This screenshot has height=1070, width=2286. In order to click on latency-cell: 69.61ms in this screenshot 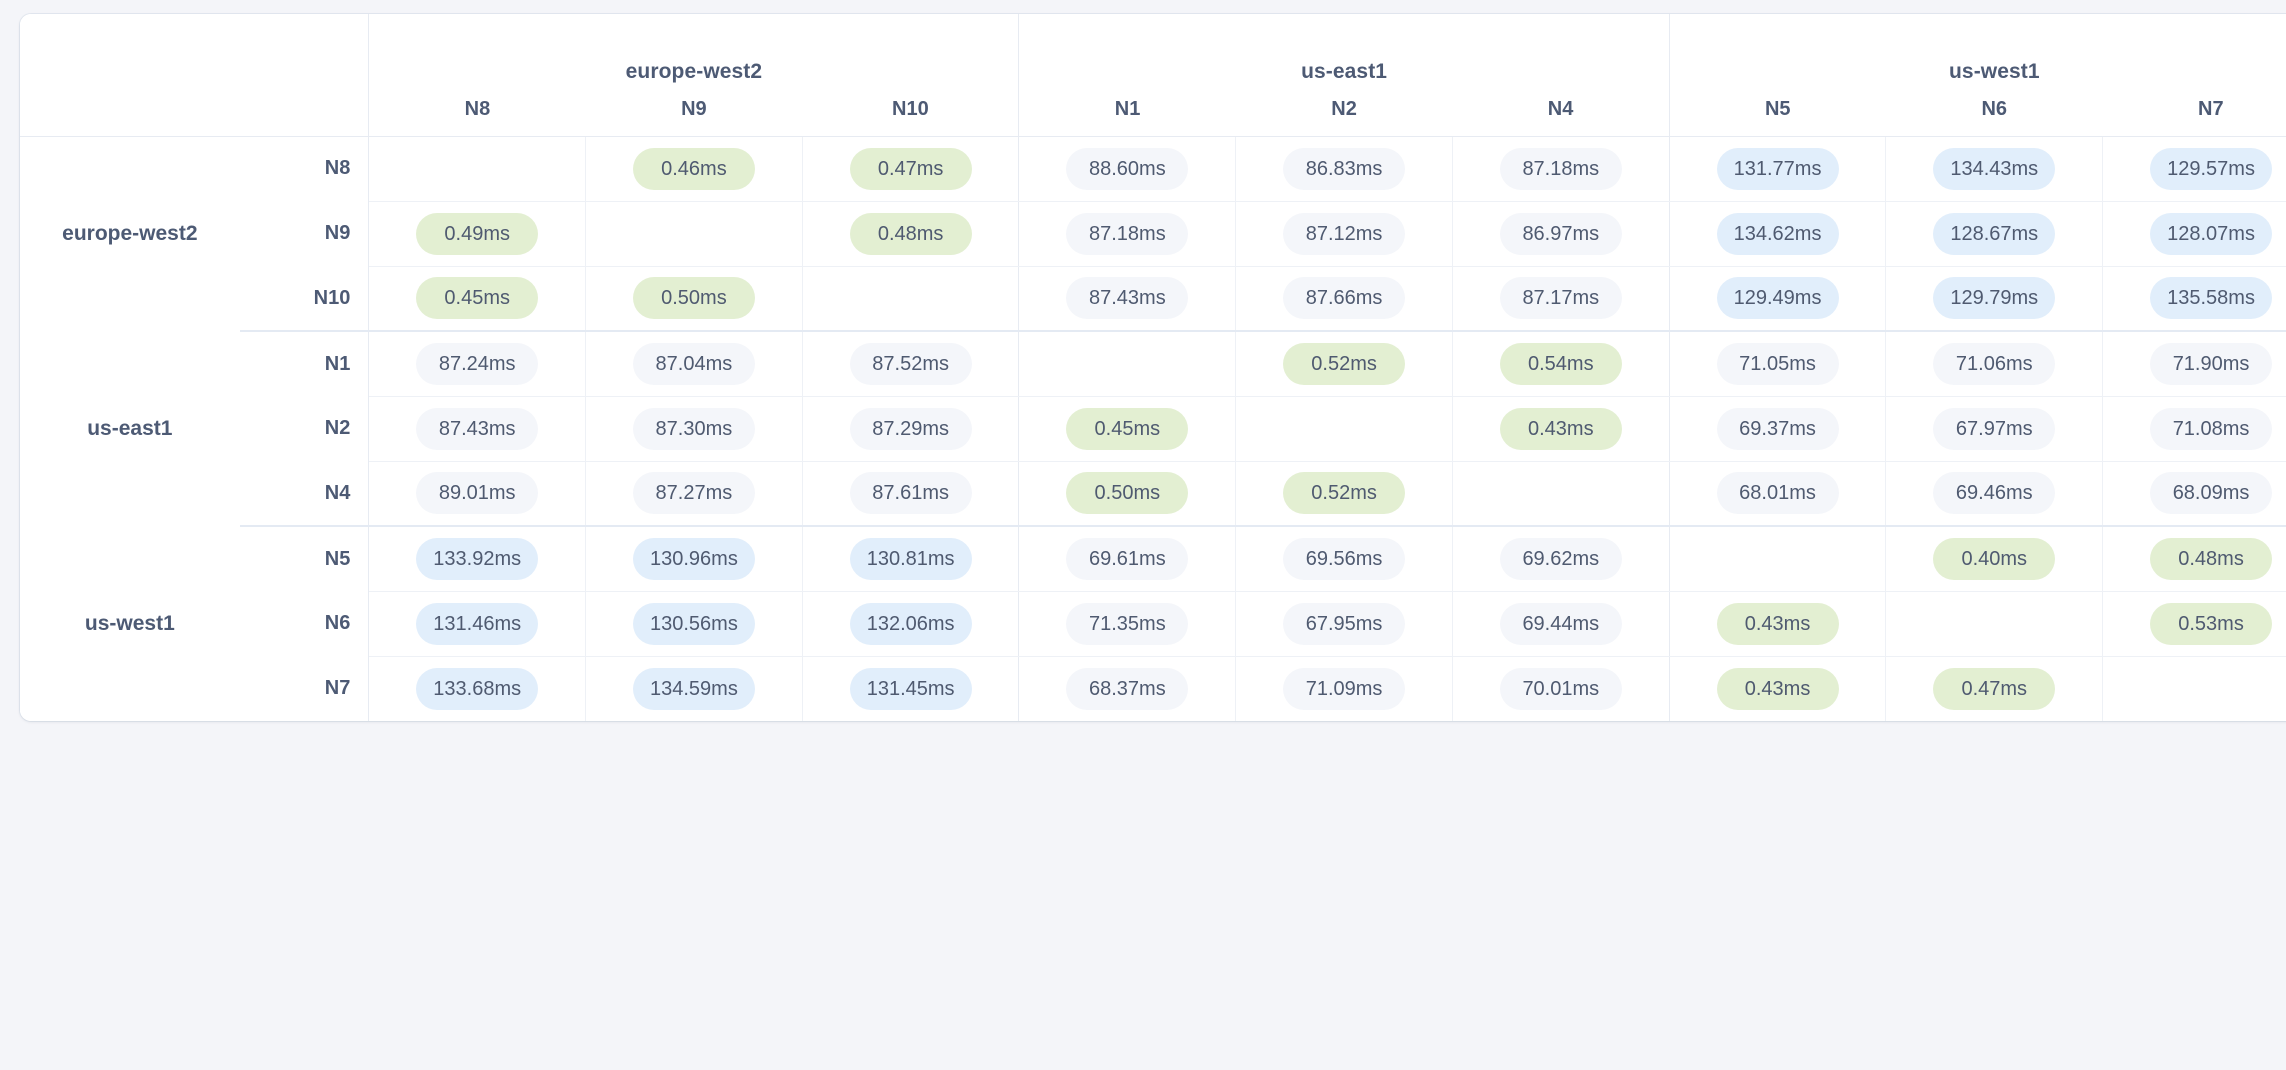, I will do `click(1127, 559)`.